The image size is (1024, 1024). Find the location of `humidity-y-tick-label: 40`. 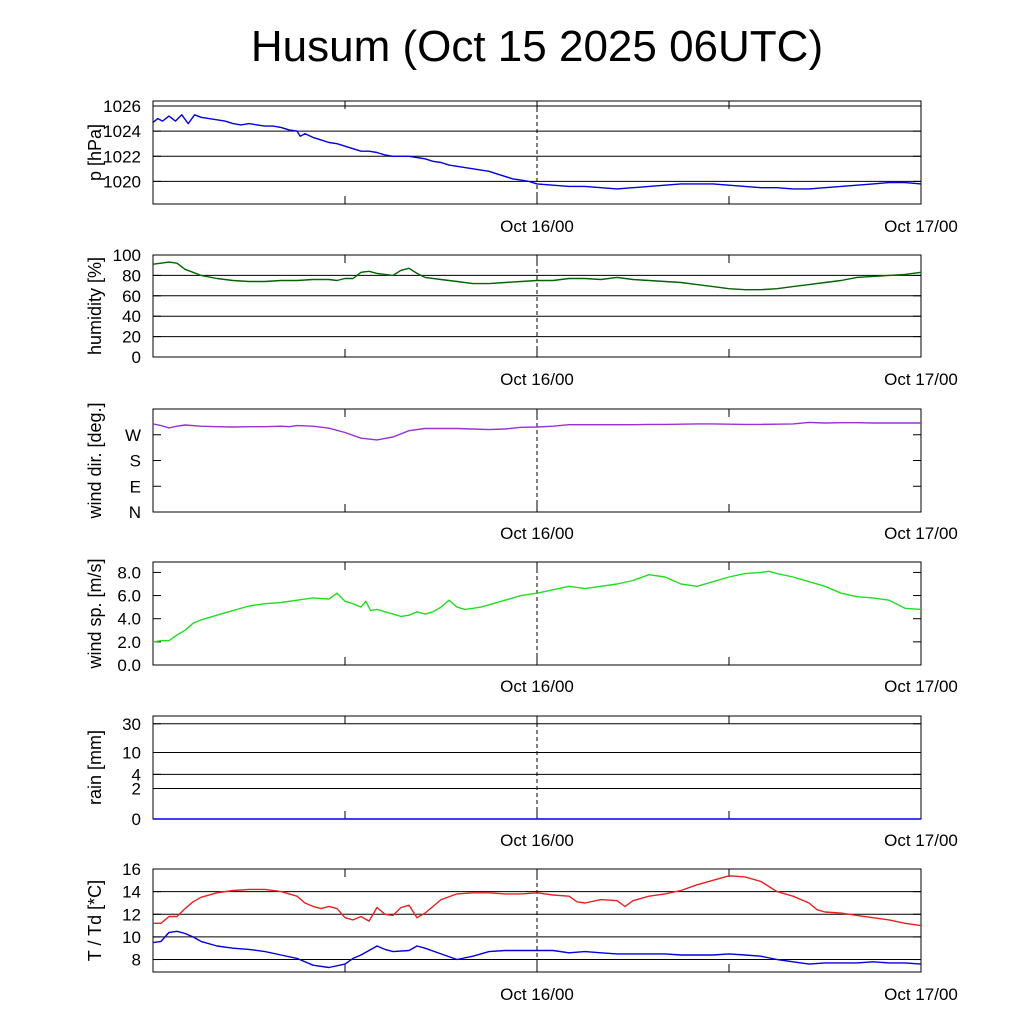

humidity-y-tick-label: 40 is located at coordinates (131, 316).